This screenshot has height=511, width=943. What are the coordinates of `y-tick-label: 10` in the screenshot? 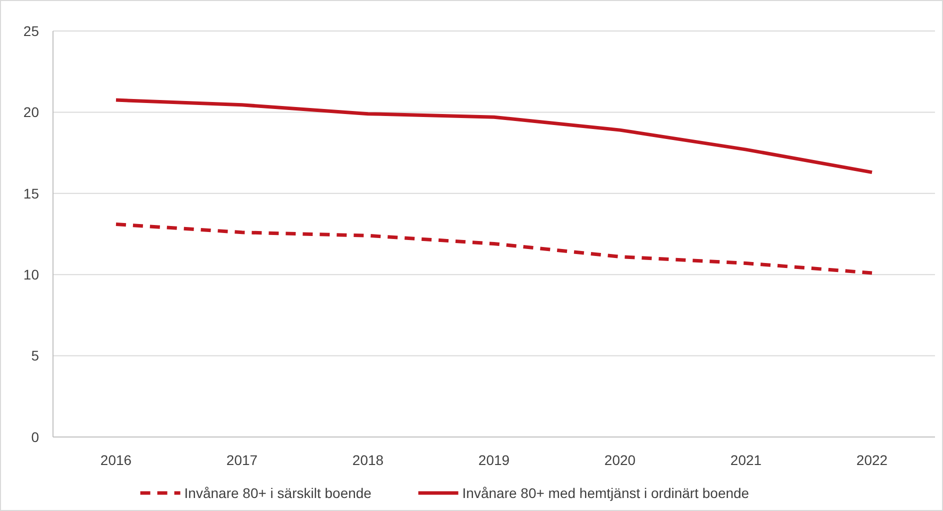 It's located at (31, 274).